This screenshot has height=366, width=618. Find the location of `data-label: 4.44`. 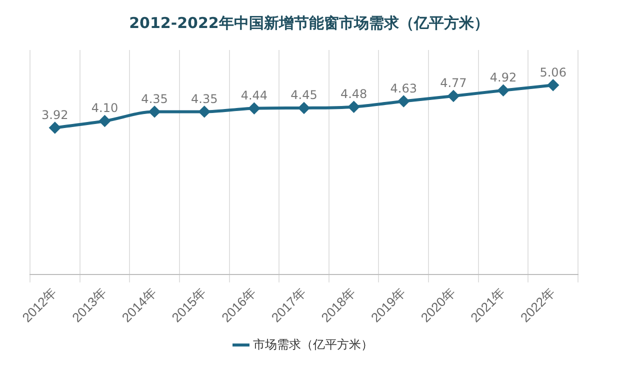

data-label: 4.44 is located at coordinates (254, 95).